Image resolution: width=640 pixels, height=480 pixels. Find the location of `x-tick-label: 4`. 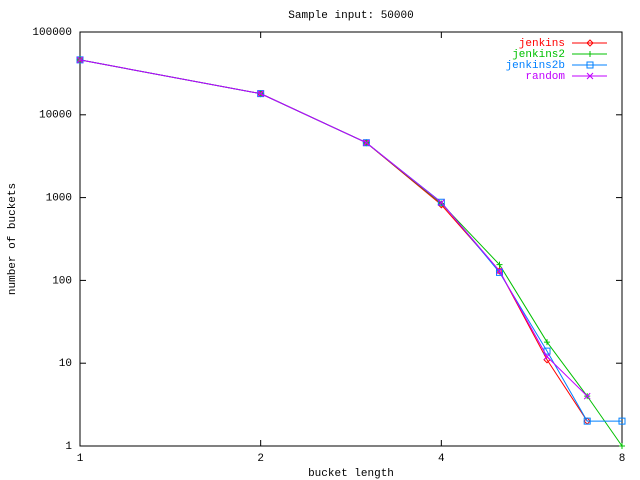

x-tick-label: 4 is located at coordinates (441, 459).